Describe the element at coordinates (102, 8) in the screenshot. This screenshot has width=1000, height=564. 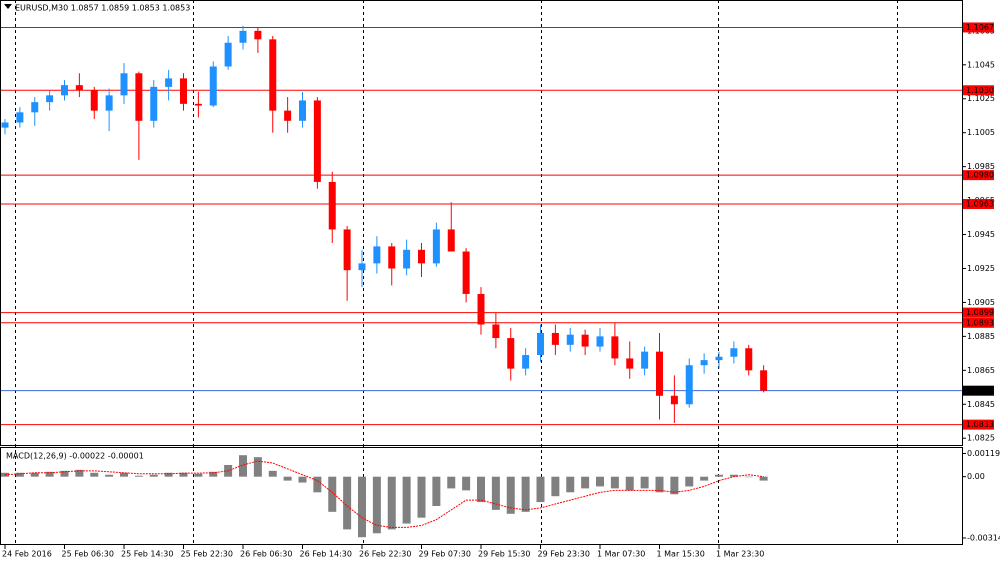
I see `chart-title: EURUSD,M30 1.0857 1.0859 1.0853 1.0853` at that location.